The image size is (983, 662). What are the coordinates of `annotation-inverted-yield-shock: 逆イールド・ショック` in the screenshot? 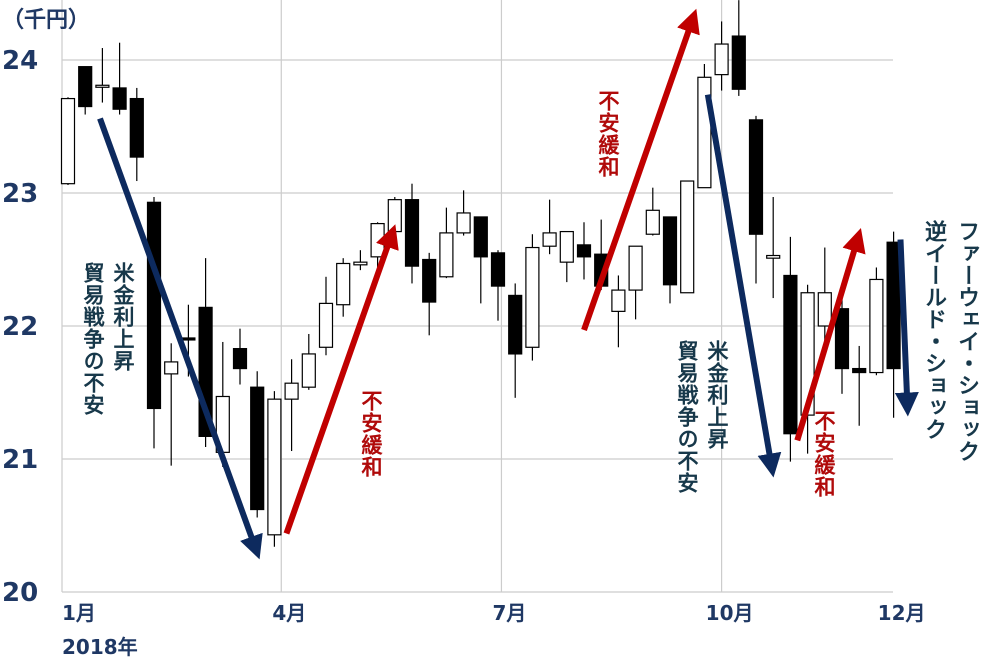 It's located at (933, 330).